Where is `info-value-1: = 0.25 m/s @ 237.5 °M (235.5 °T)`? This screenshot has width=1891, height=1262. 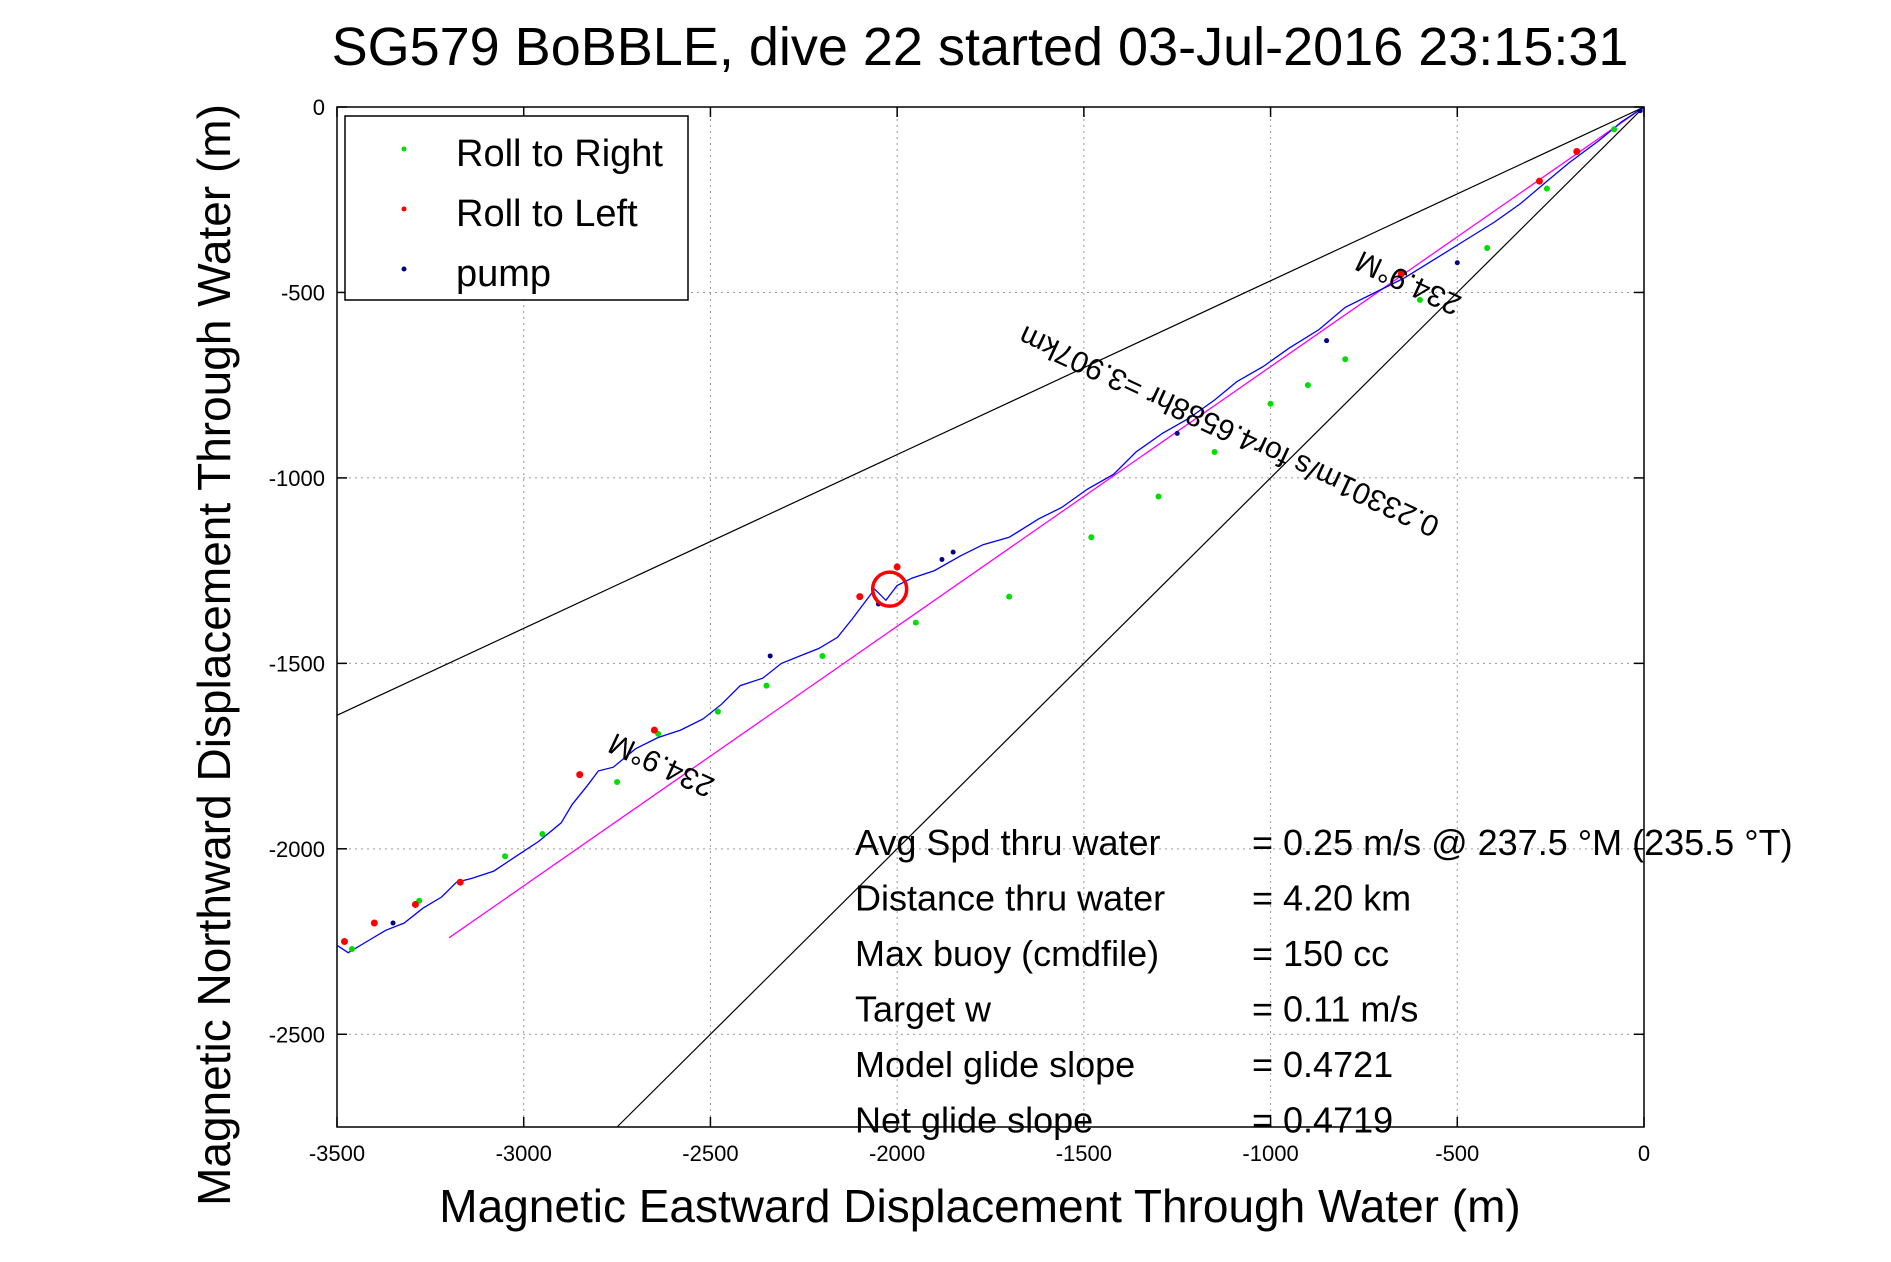
info-value-1: = 0.25 m/s @ 237.5 °M (235.5 °T) is located at coordinates (1522, 842).